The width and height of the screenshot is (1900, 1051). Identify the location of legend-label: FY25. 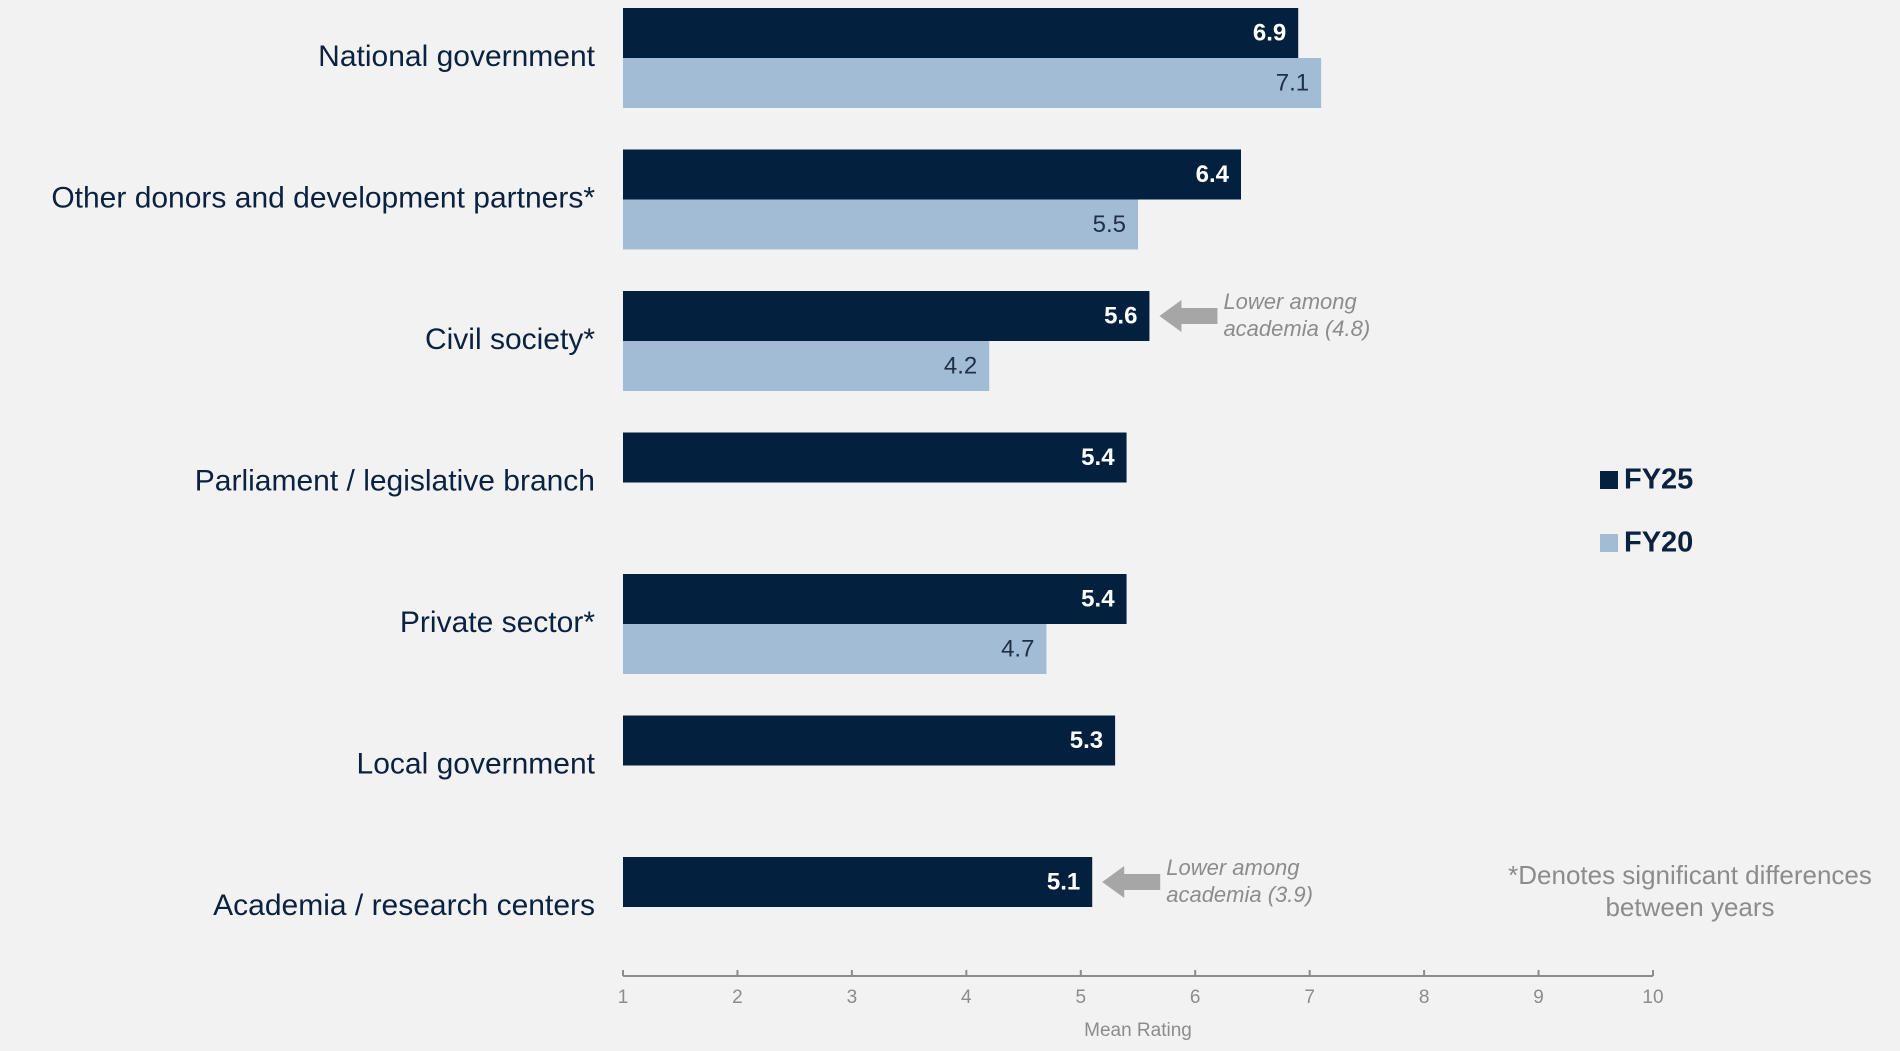
(1658, 480).